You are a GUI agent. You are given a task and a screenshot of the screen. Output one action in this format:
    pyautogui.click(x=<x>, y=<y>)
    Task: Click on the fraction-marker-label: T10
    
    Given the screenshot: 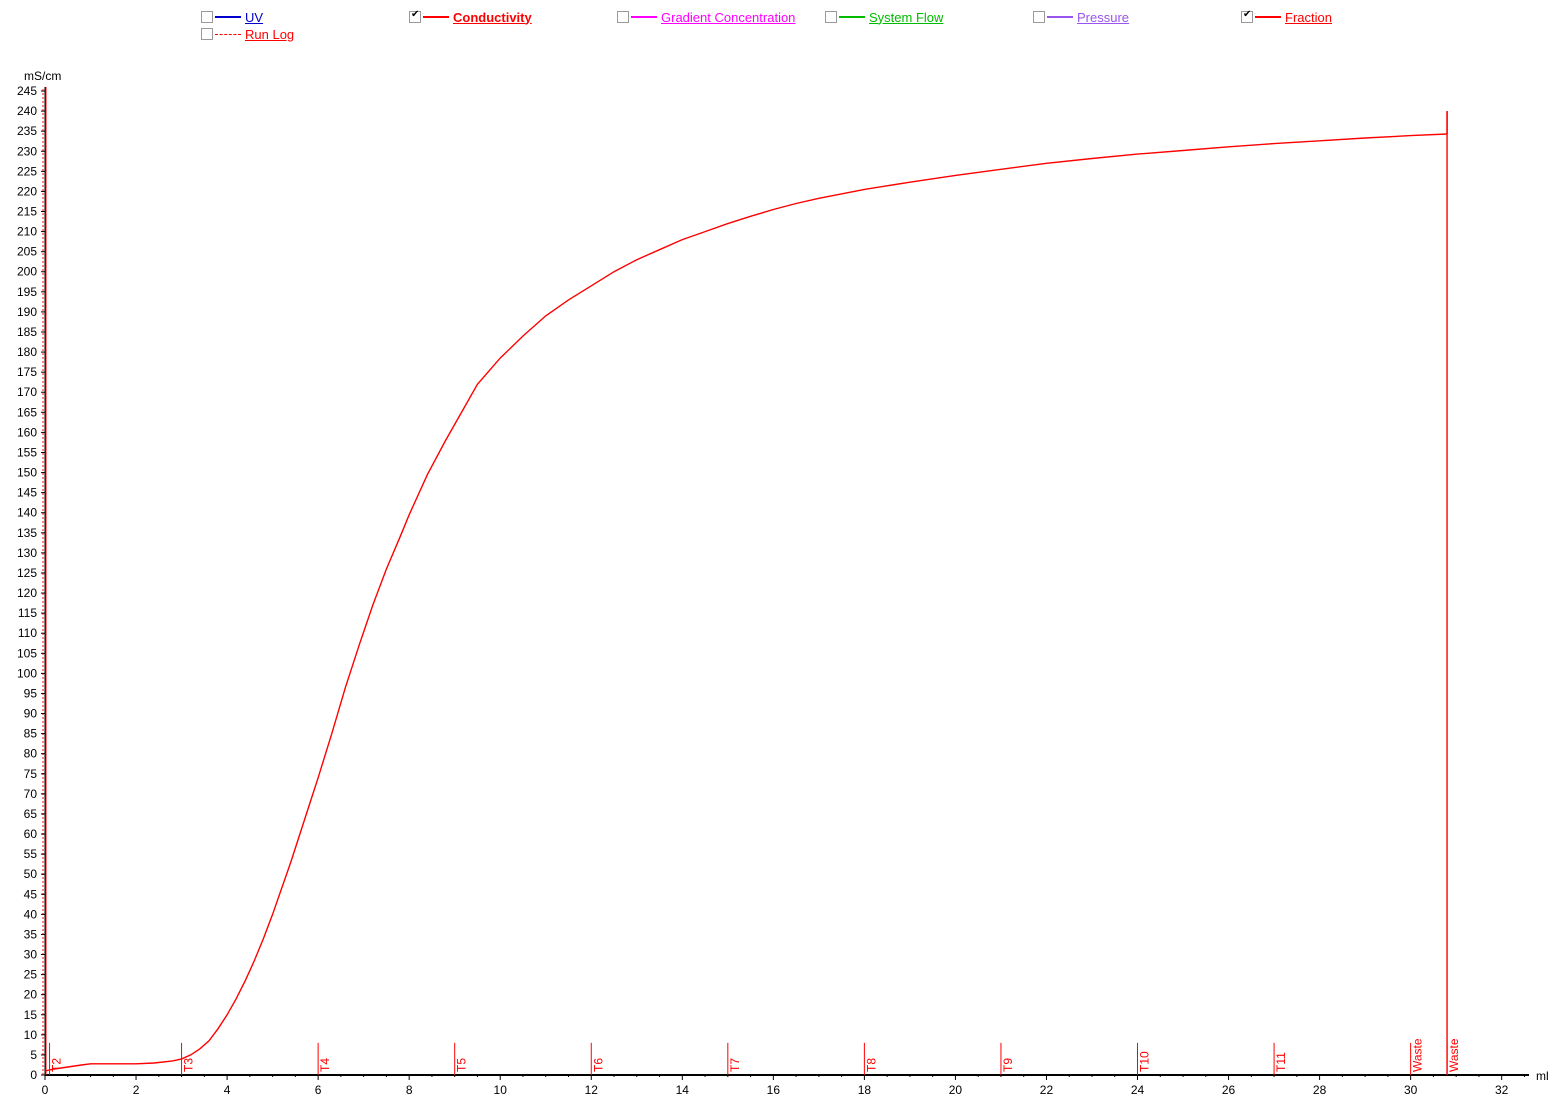 What is the action you would take?
    pyautogui.click(x=1145, y=1061)
    